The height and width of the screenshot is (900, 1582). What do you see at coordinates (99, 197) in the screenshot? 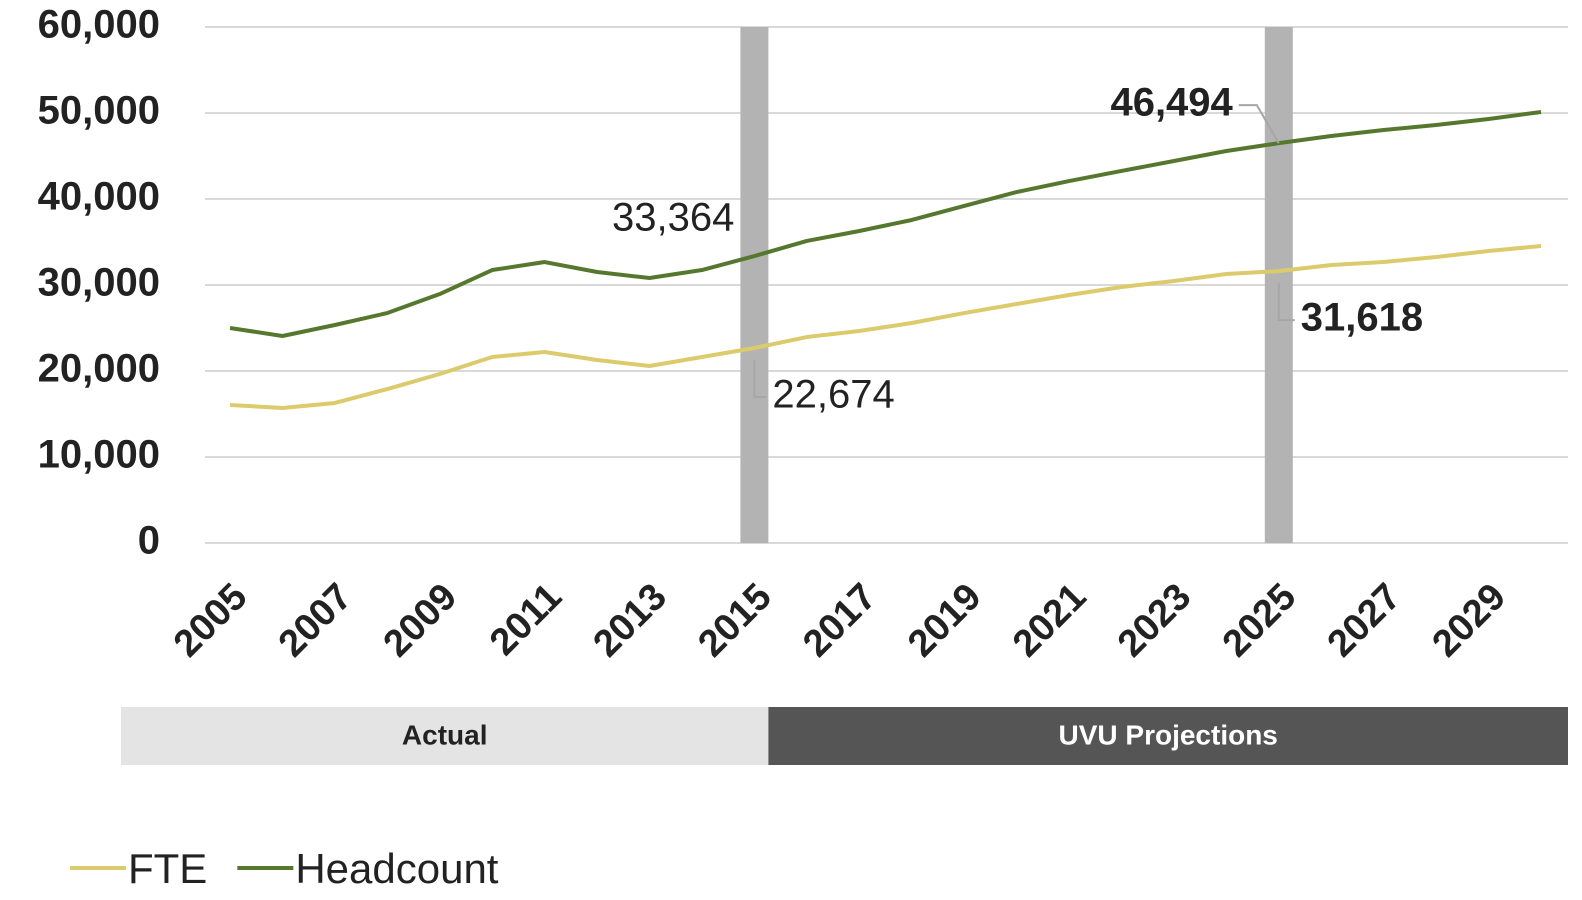
I see `y-tick-label: 40,000` at bounding box center [99, 197].